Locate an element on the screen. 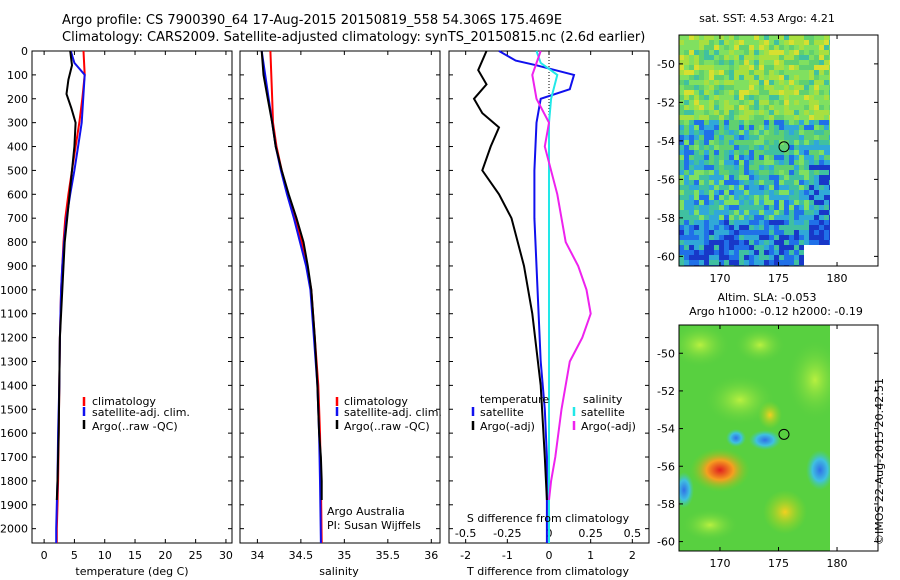  x-tick-label: -1 is located at coordinates (507, 555).